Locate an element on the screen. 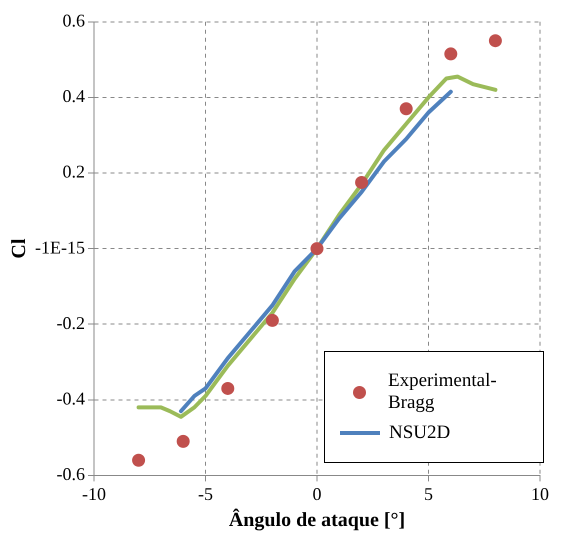 The height and width of the screenshot is (541, 562). x-tick-label: 10 is located at coordinates (540, 494).